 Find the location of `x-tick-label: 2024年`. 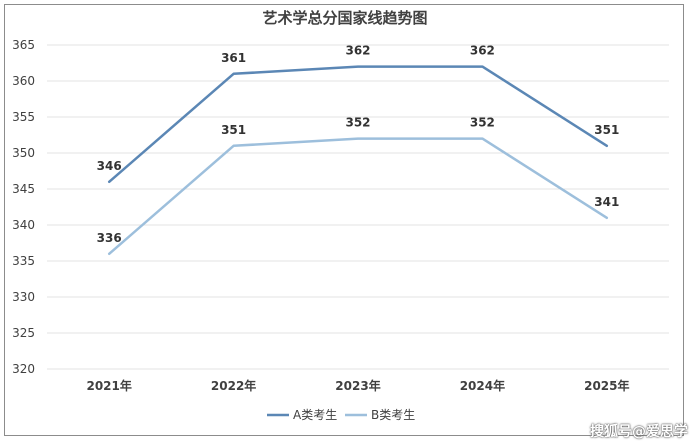

x-tick-label: 2024年 is located at coordinates (482, 385).